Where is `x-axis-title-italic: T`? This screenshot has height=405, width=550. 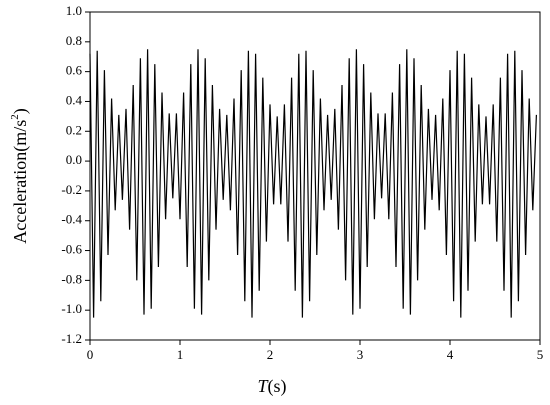 x-axis-title-italic: T is located at coordinates (263, 386).